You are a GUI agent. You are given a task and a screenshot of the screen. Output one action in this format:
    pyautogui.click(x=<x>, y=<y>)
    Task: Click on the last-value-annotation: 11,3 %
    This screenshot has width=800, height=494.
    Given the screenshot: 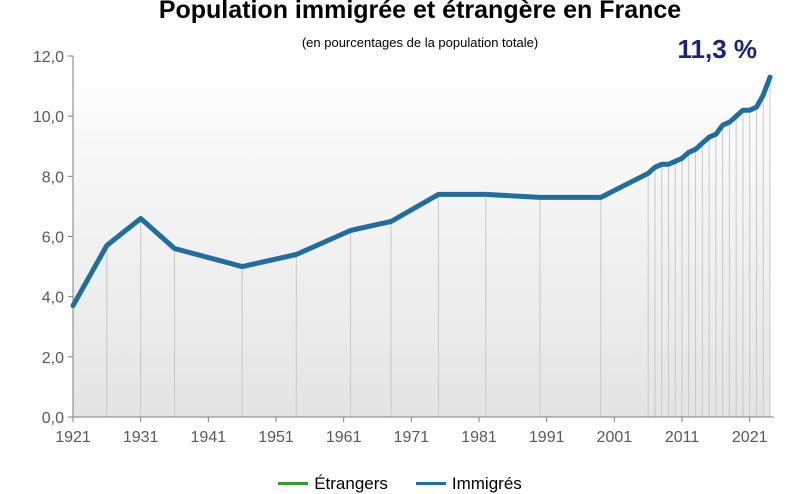 What is the action you would take?
    pyautogui.click(x=717, y=49)
    